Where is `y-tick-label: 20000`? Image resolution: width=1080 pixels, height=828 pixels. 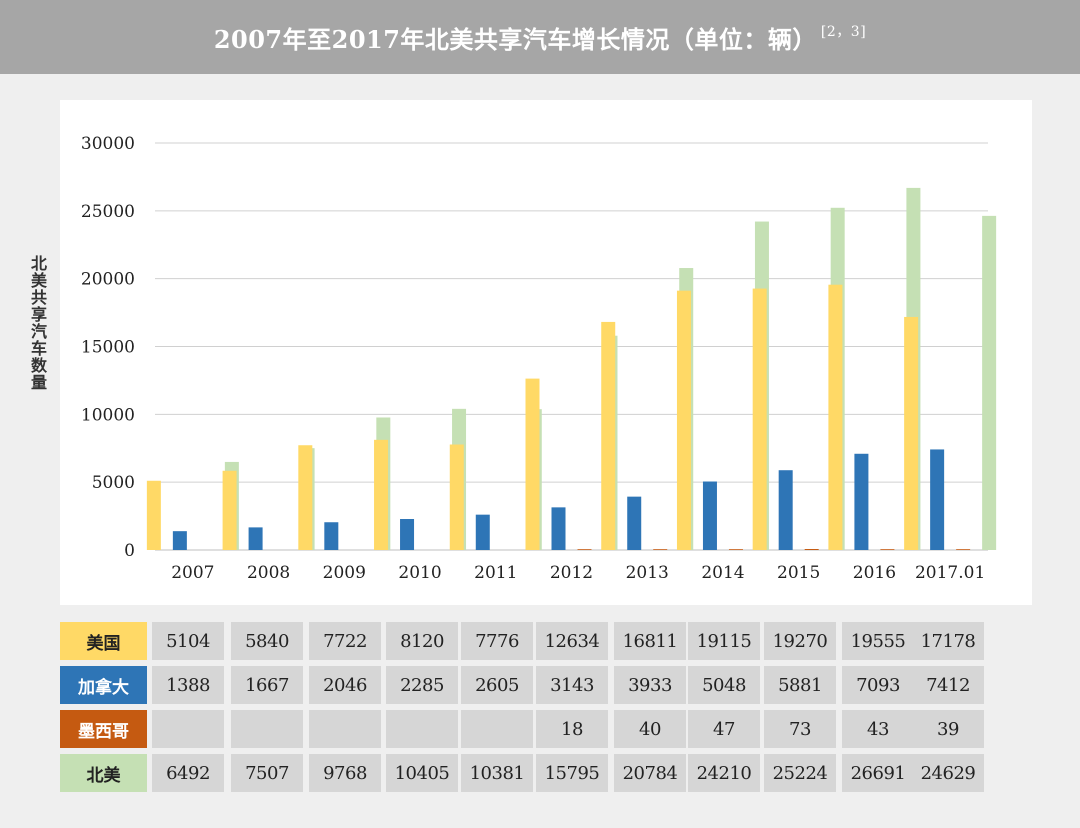
y-tick-label: 20000 is located at coordinates (108, 280).